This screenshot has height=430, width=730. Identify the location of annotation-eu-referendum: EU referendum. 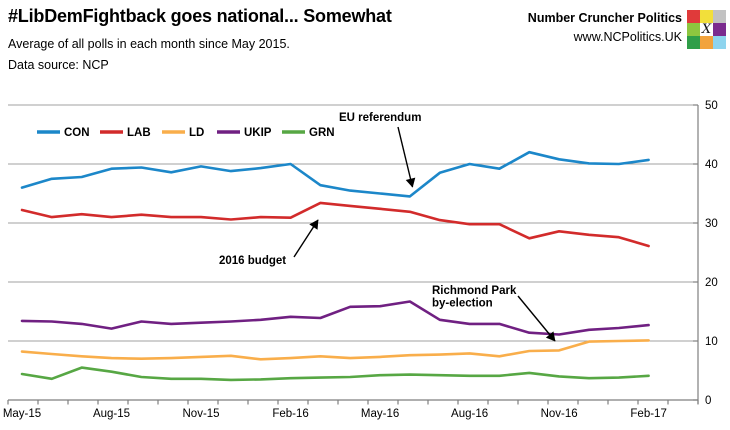
(380, 150).